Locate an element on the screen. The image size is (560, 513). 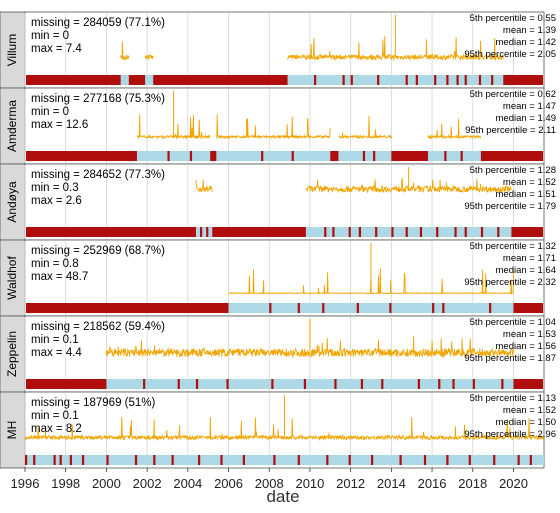
mean-stat: mean = 1.52 is located at coordinates (529, 182).